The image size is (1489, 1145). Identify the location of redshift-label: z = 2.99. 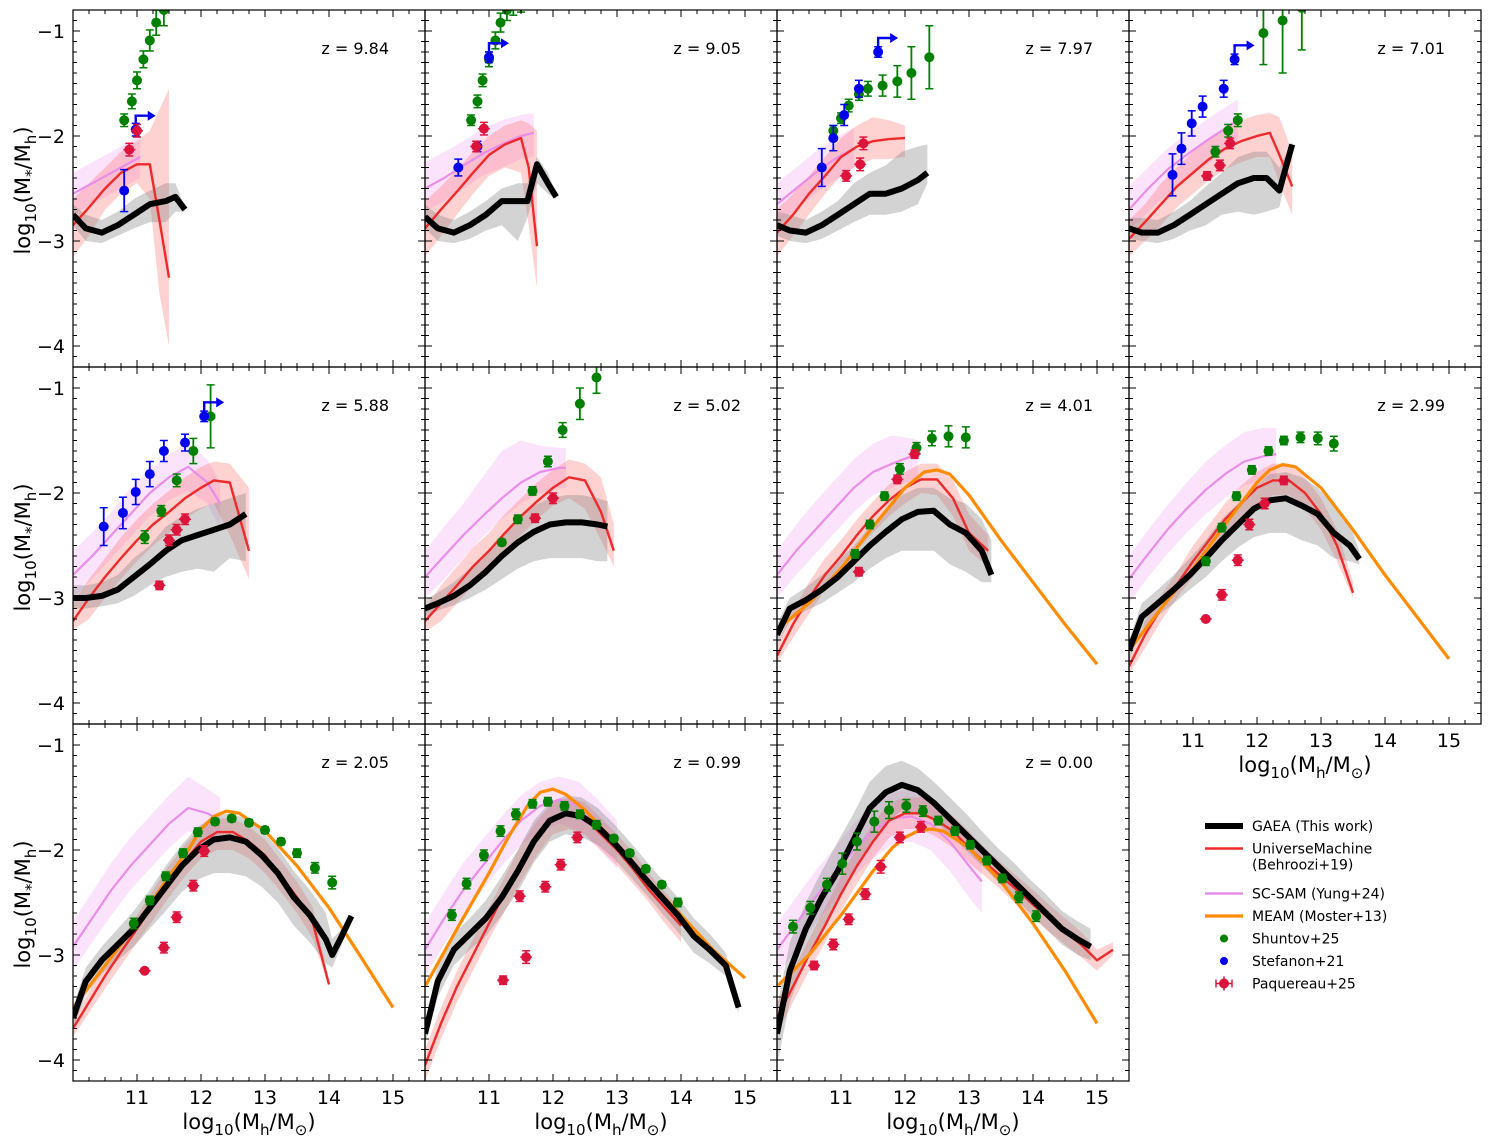
(1411, 405).